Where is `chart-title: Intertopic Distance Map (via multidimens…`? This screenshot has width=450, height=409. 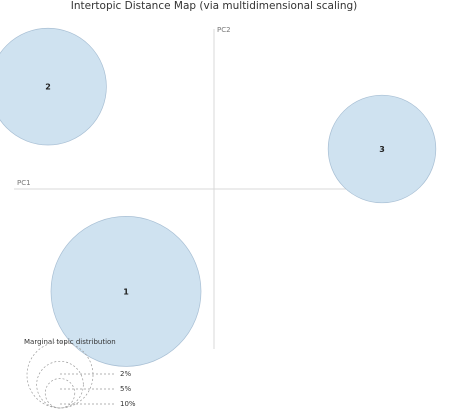
chart-title: Intertopic Distance Map (via multidimens… is located at coordinates (214, 6).